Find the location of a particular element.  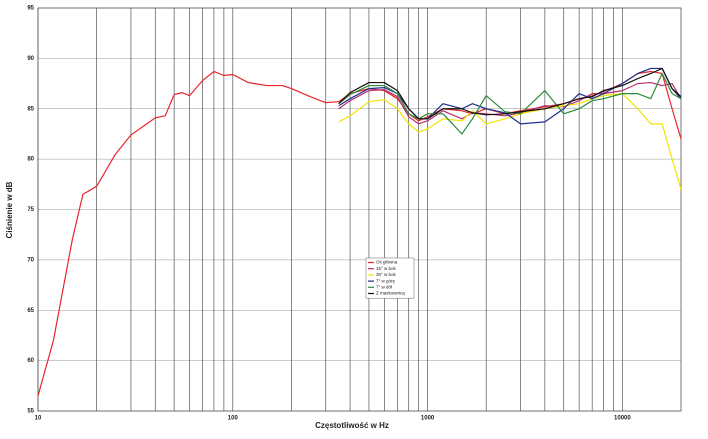

y-tick-label: 75 is located at coordinates (30, 210).